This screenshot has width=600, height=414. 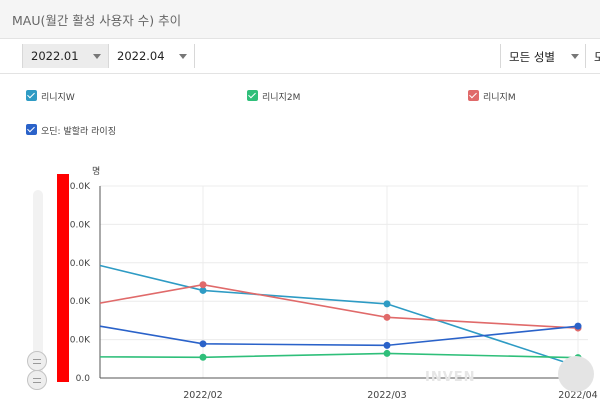 I want to click on range-handle-top-grip-icon, so click(x=37, y=361).